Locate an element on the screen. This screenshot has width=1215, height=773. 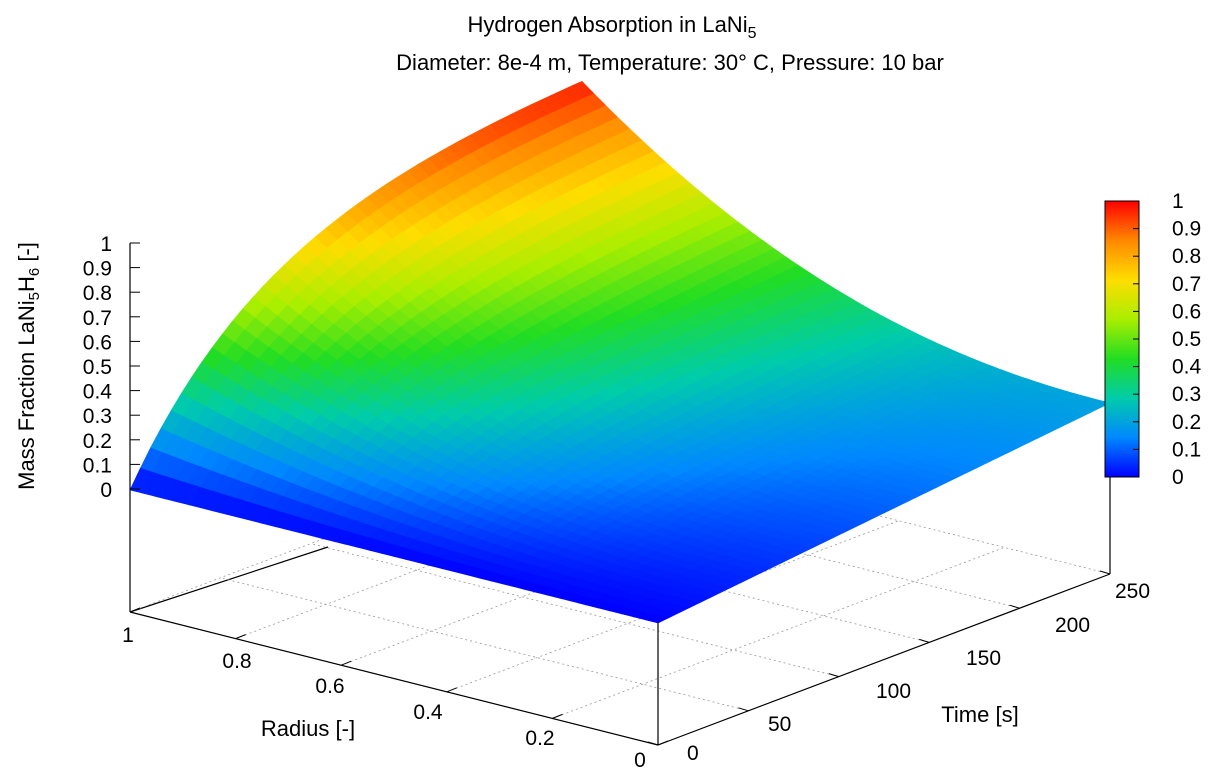
x-axis: 1 0.8 0.6 0.4 0.2 0 is located at coordinates (395, 689).